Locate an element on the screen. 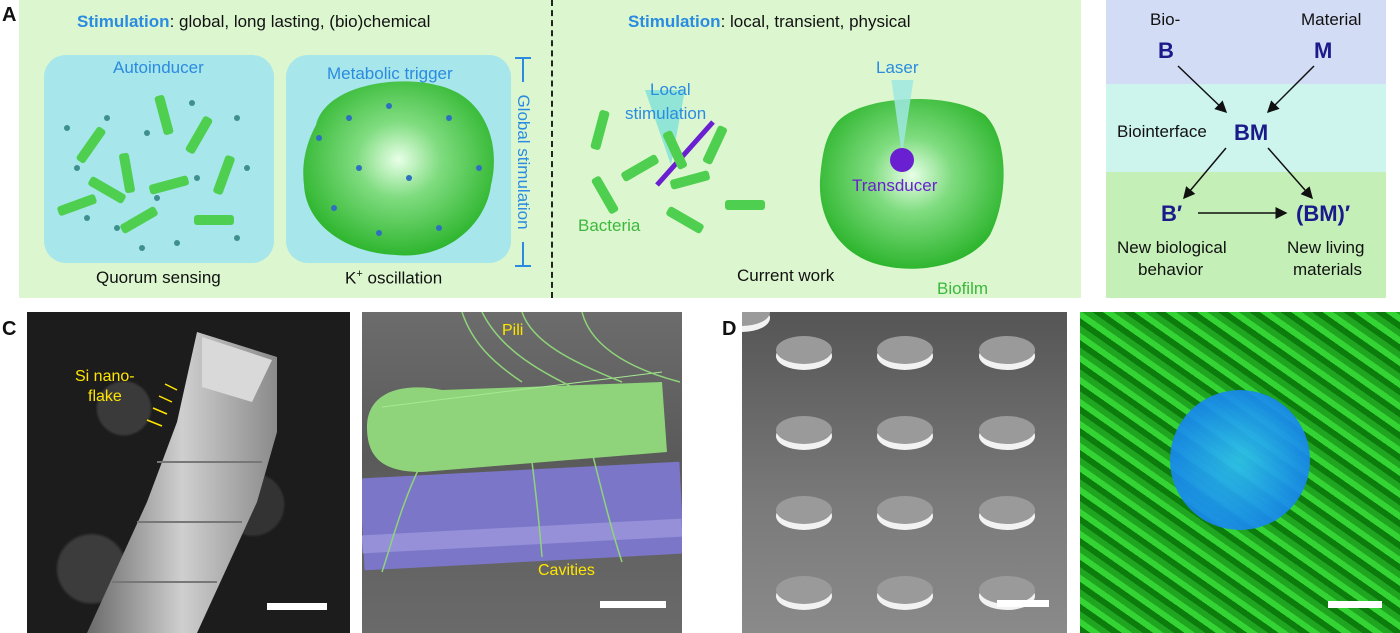 Image resolution: width=1400 pixels, height=633 pixels. sem-bacterium-nanowire-image is located at coordinates (522, 472).